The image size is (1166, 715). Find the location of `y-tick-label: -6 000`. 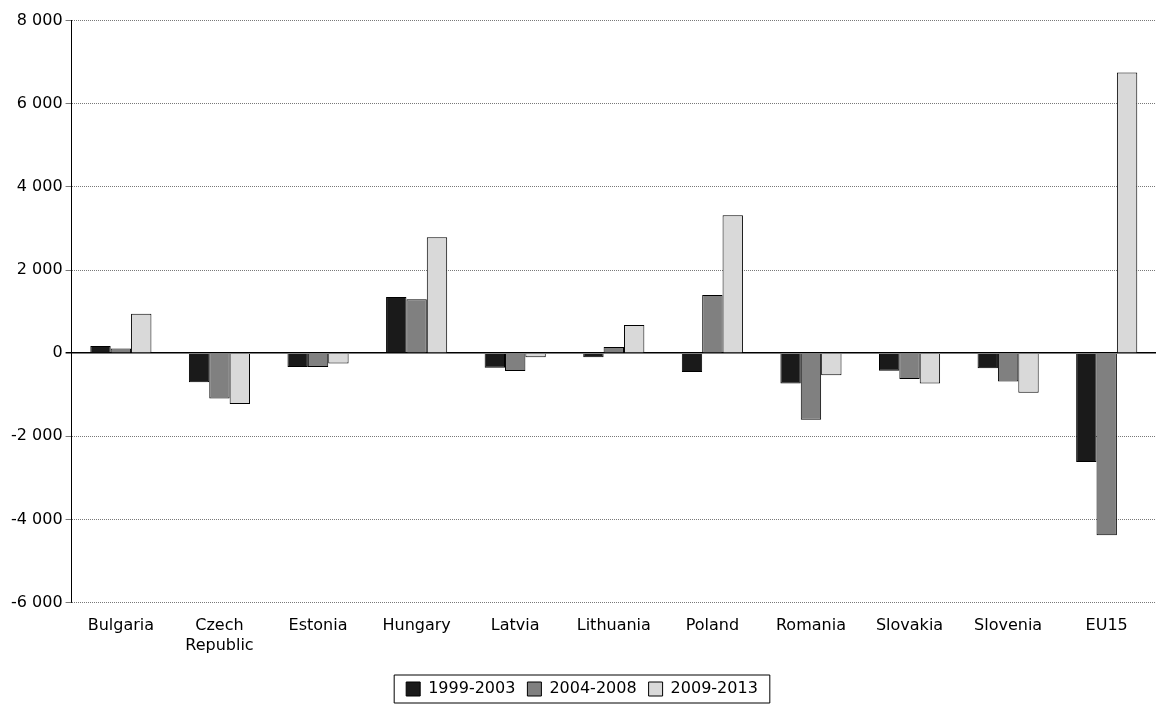

y-tick-label: -6 000 is located at coordinates (37, 601).